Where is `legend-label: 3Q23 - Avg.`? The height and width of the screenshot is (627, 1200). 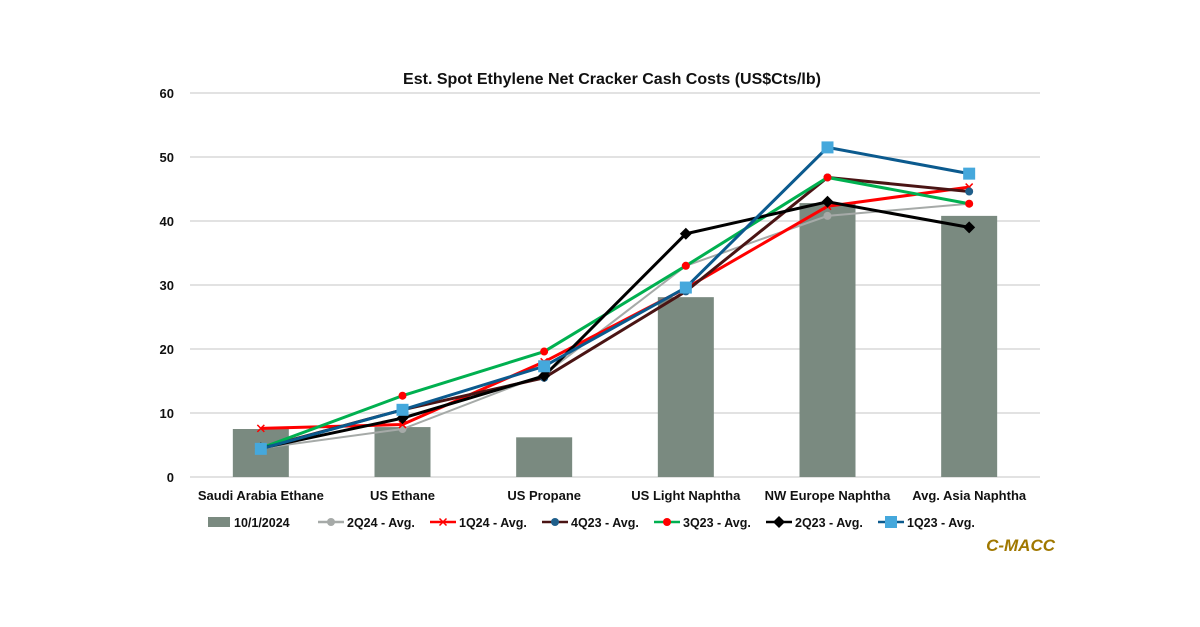 legend-label: 3Q23 - Avg. is located at coordinates (717, 523).